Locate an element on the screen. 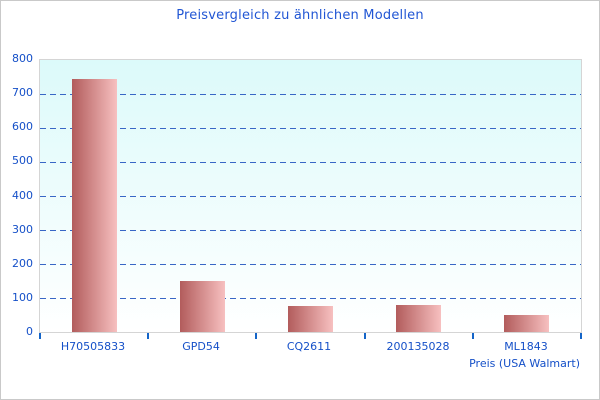  y-tick-label-600: 600 is located at coordinates (22, 126).